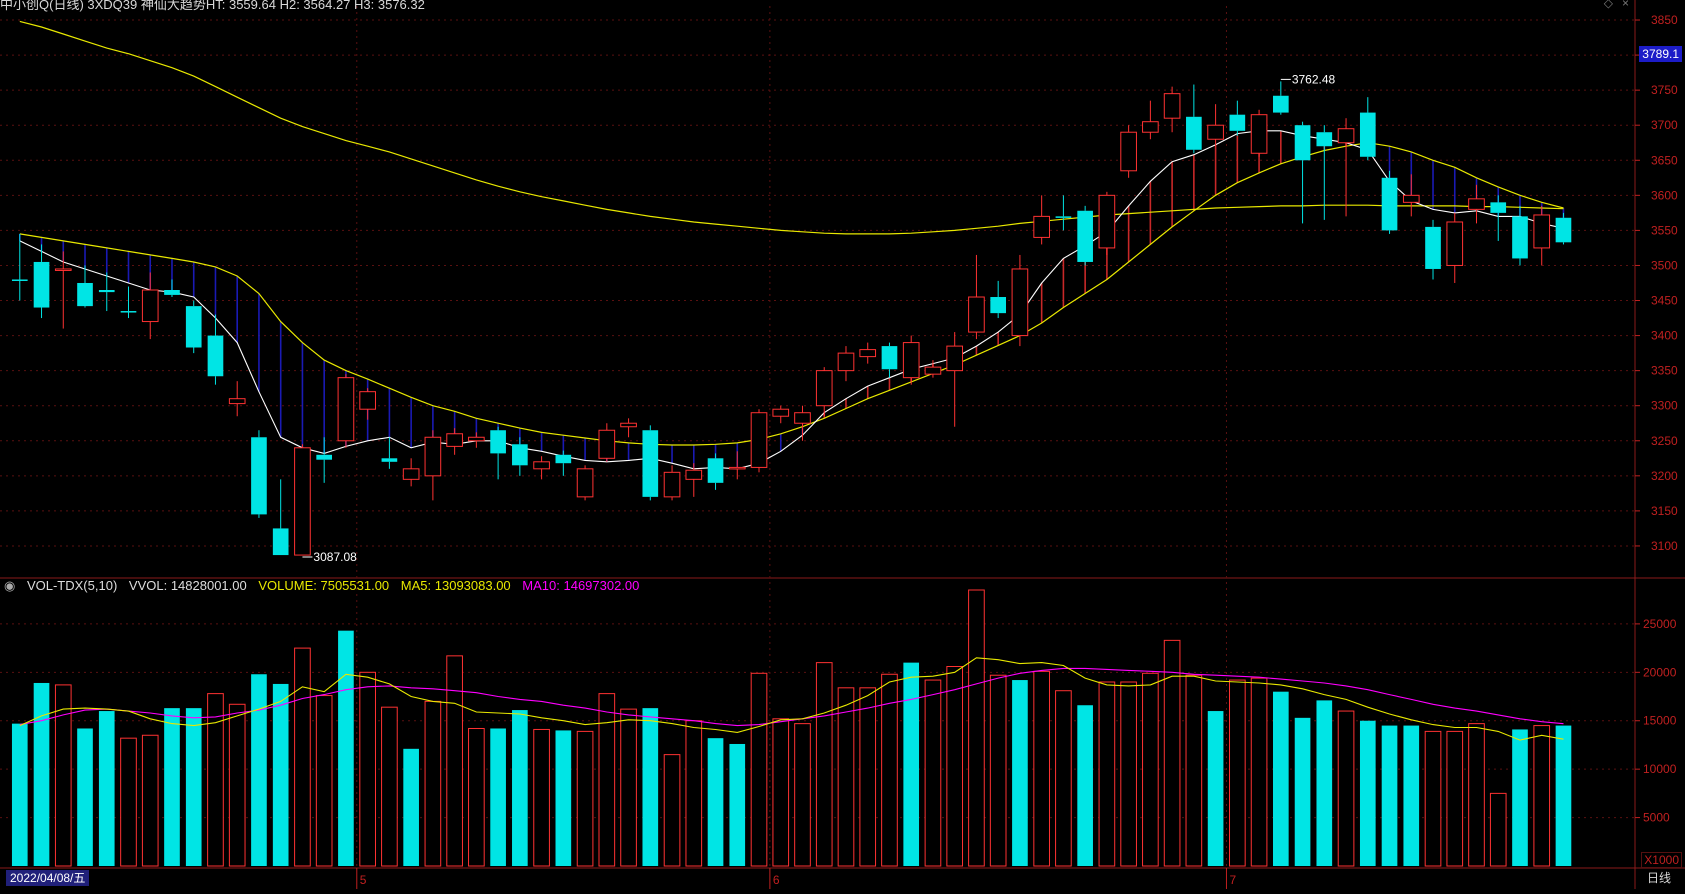 This screenshot has height=894, width=1685. Describe the element at coordinates (1664, 301) in the screenshot. I see `price-tick-label: 3450` at that location.